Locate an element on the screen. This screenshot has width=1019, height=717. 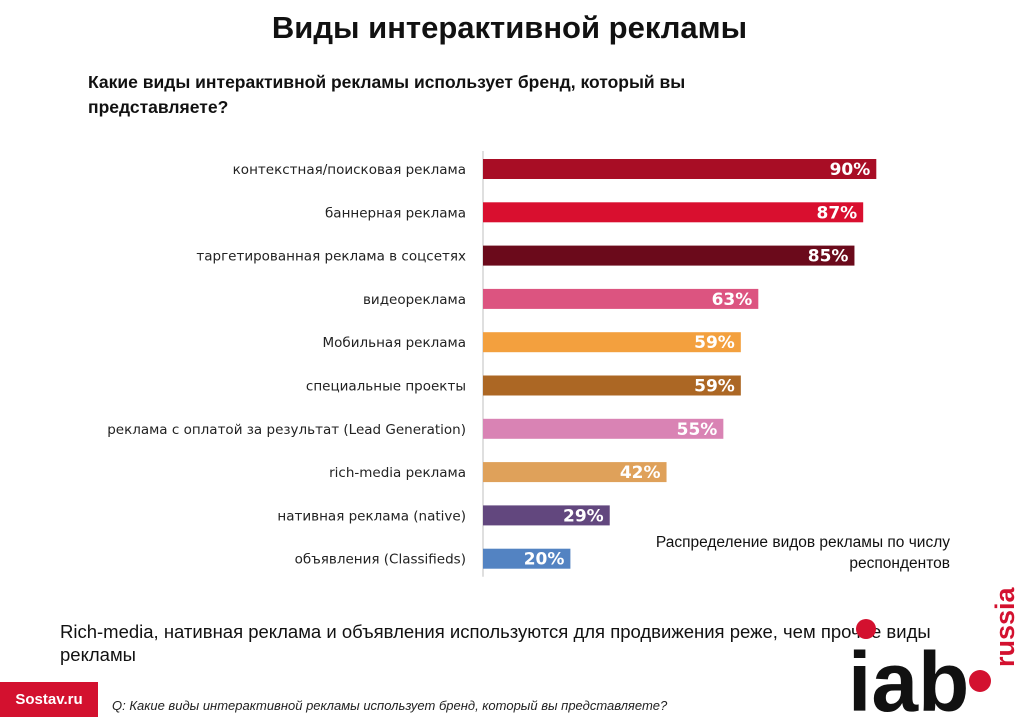
category-label: rich-media реклама is located at coordinates (397, 473).